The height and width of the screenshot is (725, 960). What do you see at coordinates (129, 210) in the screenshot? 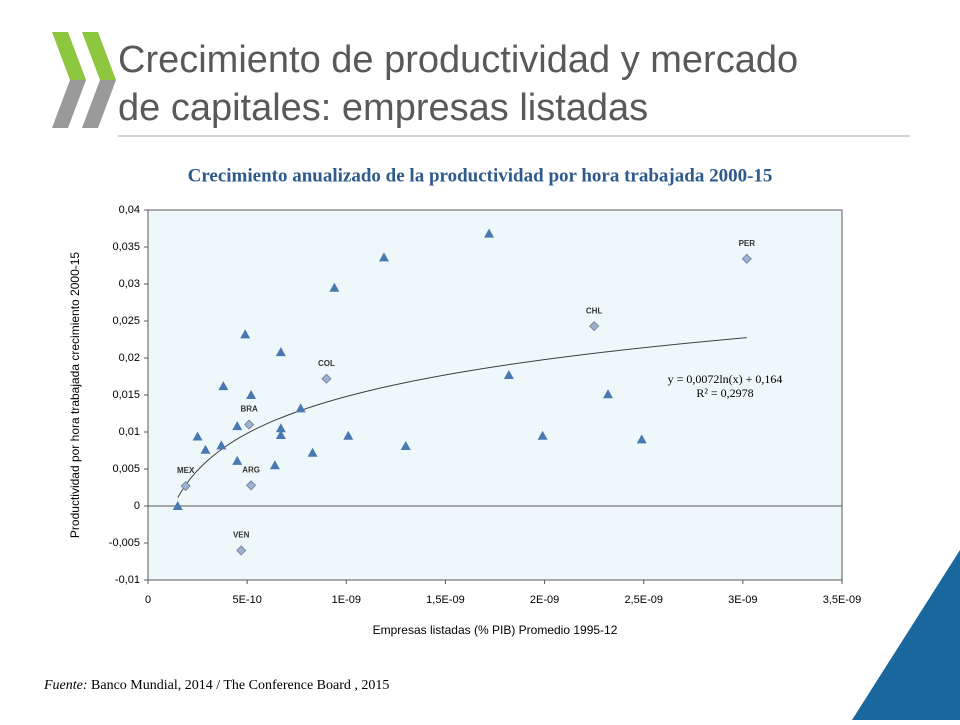
I see `y-tick-label: 0,04` at bounding box center [129, 210].